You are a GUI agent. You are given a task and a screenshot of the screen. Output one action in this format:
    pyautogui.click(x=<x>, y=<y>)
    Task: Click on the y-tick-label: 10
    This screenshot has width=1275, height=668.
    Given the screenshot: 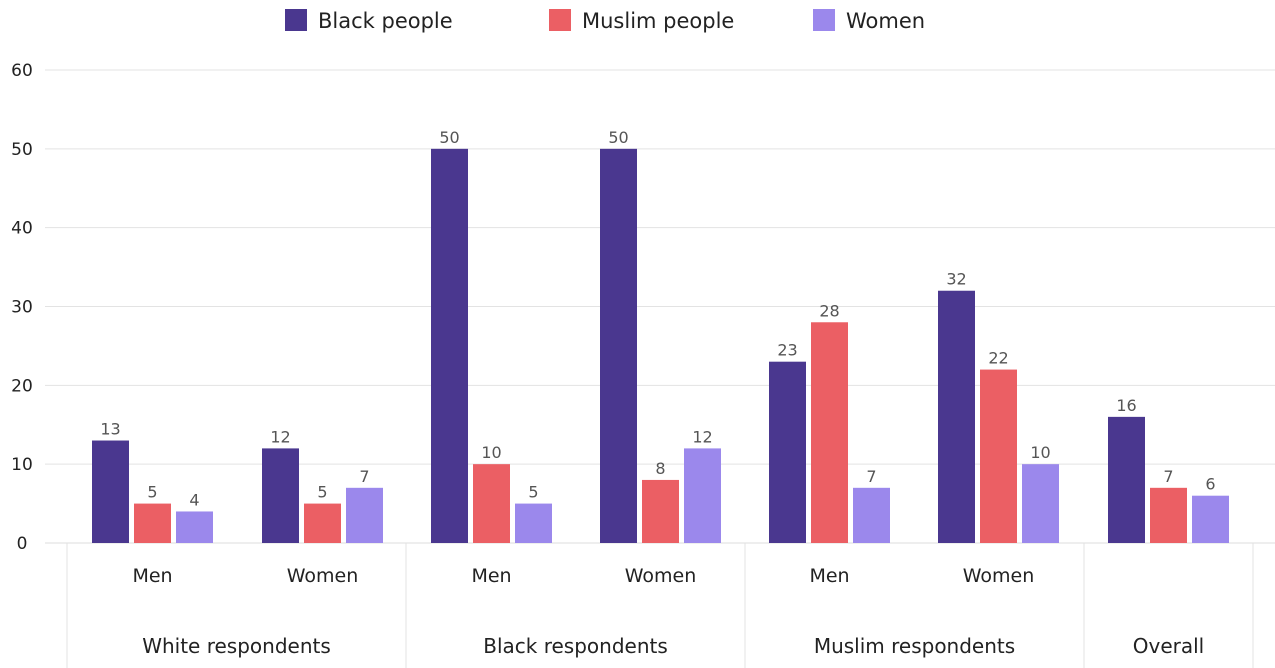 What is the action you would take?
    pyautogui.click(x=22, y=465)
    